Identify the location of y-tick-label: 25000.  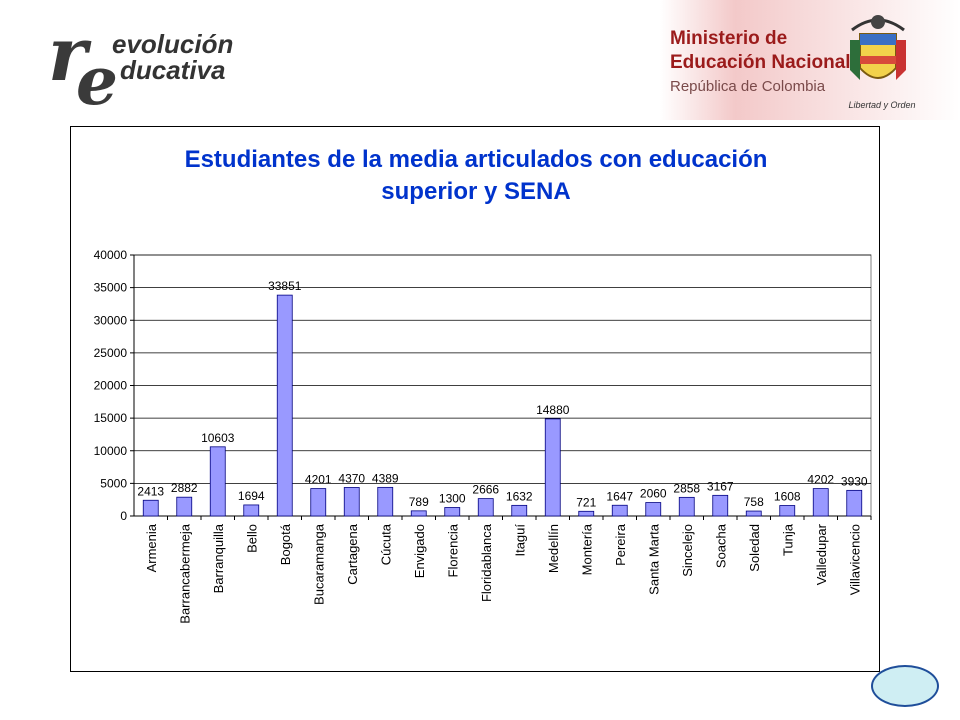
(111, 353).